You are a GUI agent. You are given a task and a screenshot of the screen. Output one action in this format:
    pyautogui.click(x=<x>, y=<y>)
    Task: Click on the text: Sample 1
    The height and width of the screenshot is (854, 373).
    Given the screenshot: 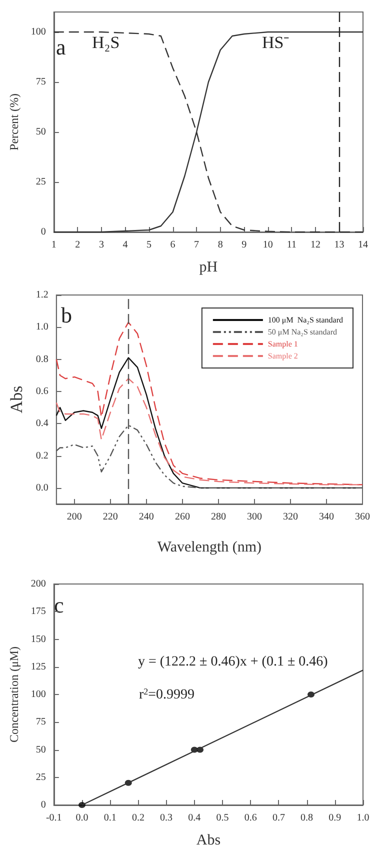 What is the action you would take?
    pyautogui.click(x=283, y=344)
    